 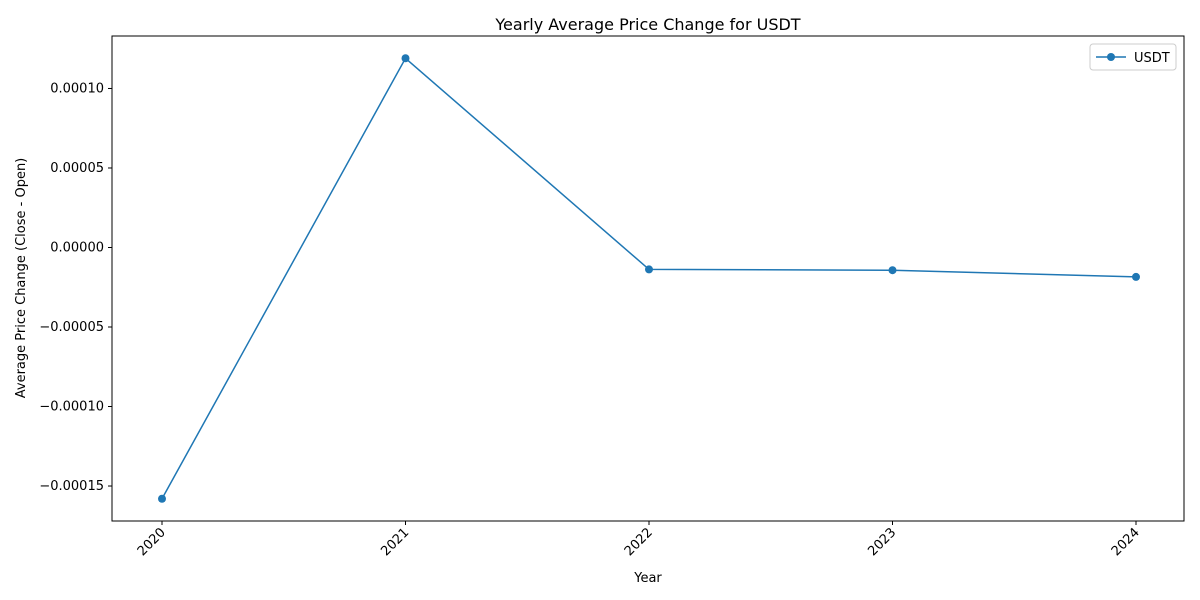 I want to click on x-tick-label: 2024, so click(x=1126, y=542).